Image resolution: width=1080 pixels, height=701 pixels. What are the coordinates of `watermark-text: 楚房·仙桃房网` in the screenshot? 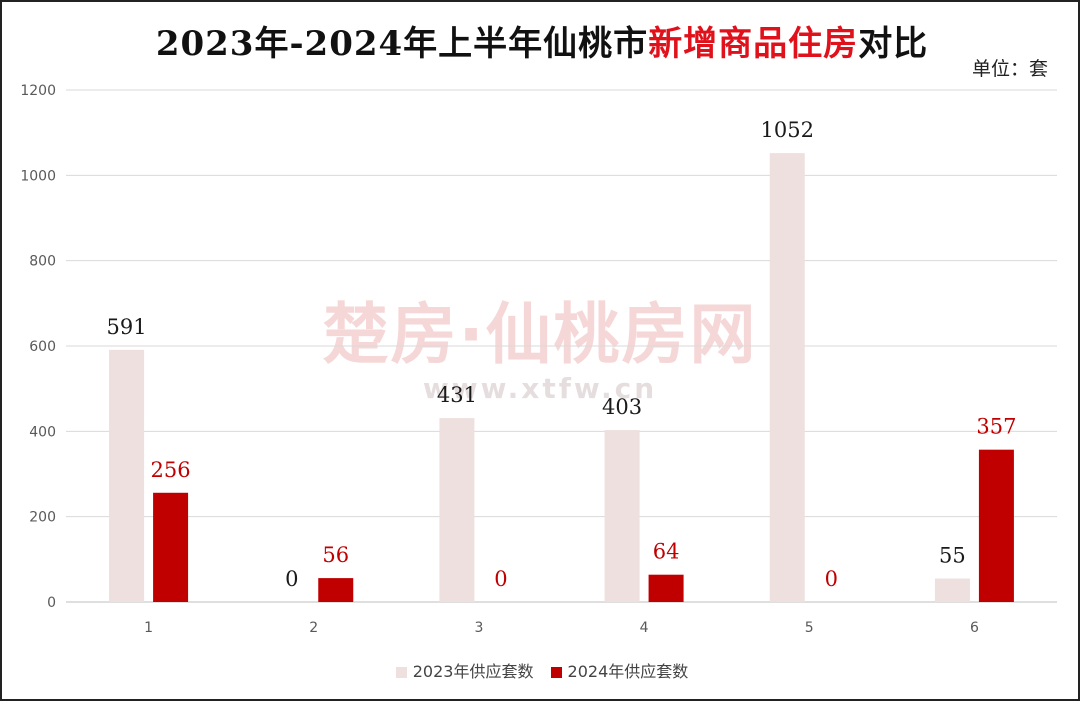 It's located at (539, 334).